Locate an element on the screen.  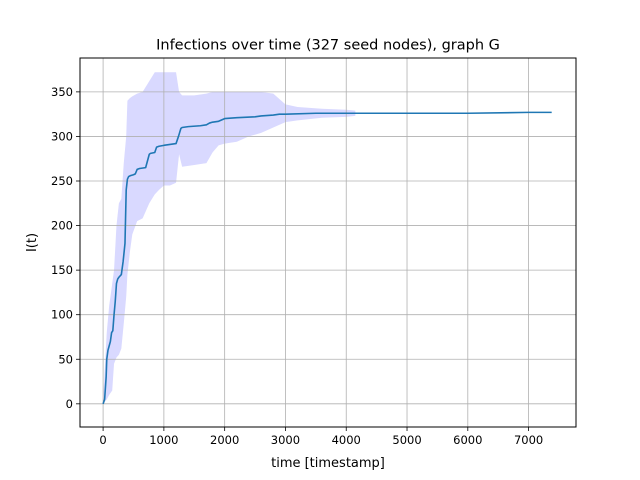
x-tick-label: 6000 is located at coordinates (467, 440).